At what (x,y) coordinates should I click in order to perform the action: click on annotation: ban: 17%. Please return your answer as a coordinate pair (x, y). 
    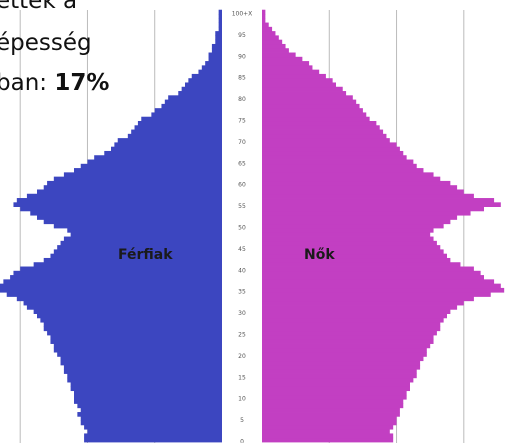
    Looking at the image, I should click on (54, 83).